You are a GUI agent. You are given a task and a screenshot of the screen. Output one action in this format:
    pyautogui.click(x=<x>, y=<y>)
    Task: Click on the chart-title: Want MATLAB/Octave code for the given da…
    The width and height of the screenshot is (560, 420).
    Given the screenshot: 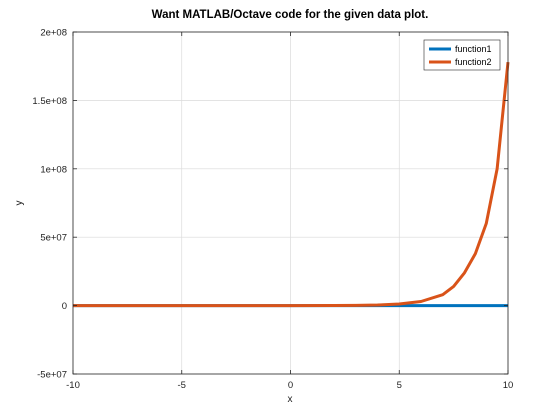 What is the action you would take?
    pyautogui.click(x=290, y=15)
    